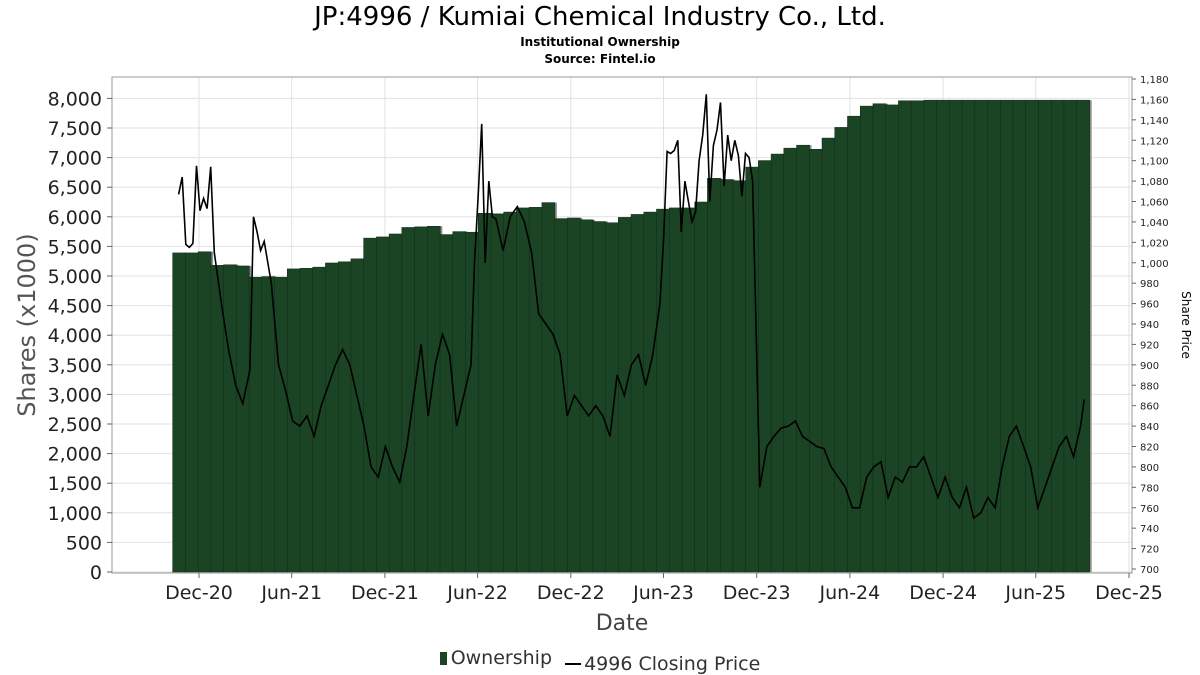 This screenshot has width=1200, height=675. What do you see at coordinates (1149, 468) in the screenshot?
I see `y2-tick-label: 800` at bounding box center [1149, 468].